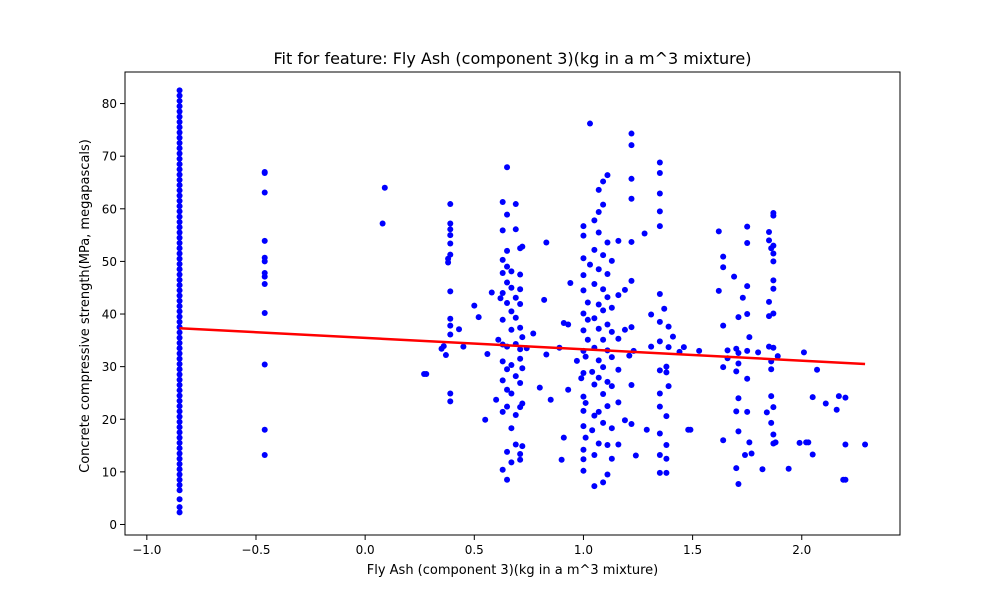  What do you see at coordinates (109, 472) in the screenshot?
I see `y-tick-label: 10` at bounding box center [109, 472].